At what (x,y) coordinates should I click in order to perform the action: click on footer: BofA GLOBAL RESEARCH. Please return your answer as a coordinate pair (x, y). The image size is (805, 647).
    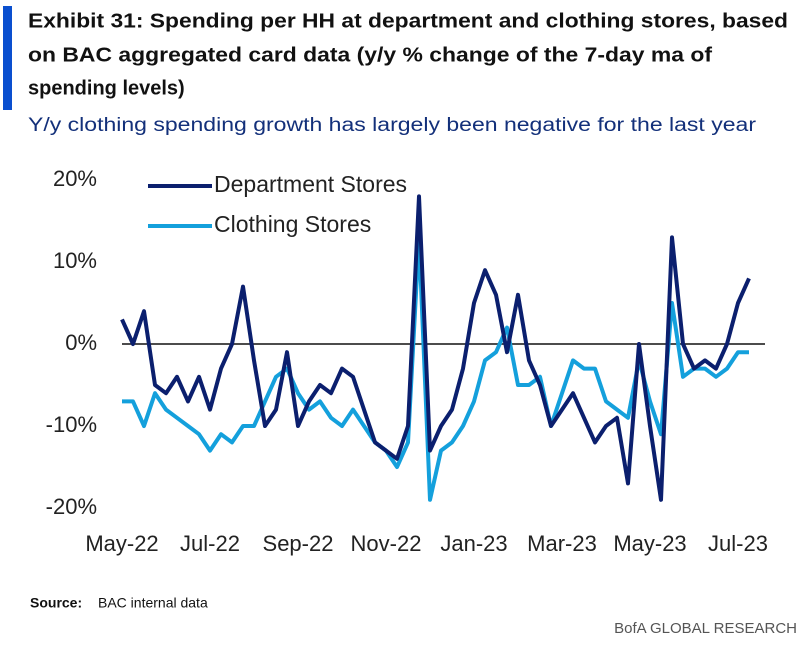
    Looking at the image, I should click on (705, 628).